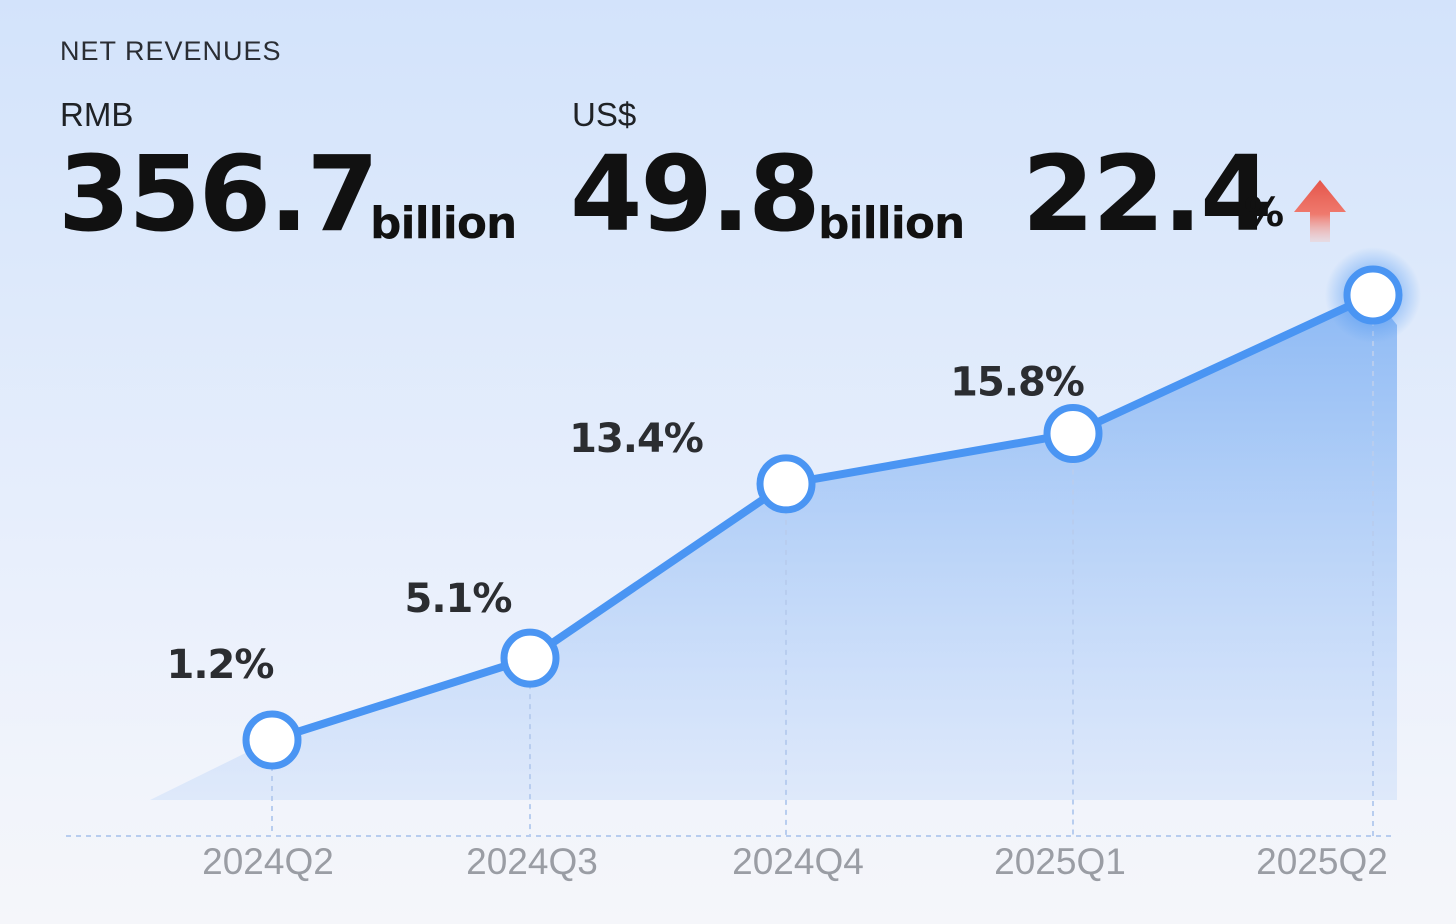 Image resolution: width=1456 pixels, height=924 pixels. Describe the element at coordinates (443, 223) in the screenshot. I see `rmb-unit: billion` at that location.